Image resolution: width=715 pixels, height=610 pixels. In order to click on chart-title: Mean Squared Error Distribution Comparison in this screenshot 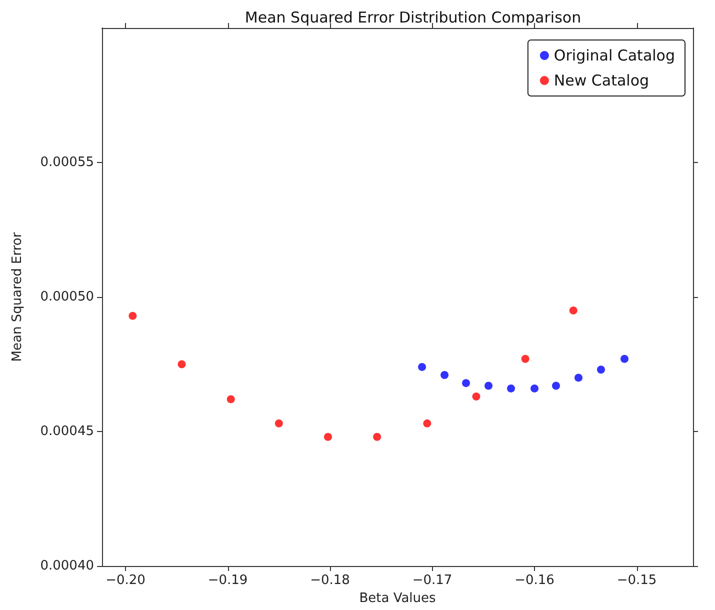, I will do `click(413, 17)`.